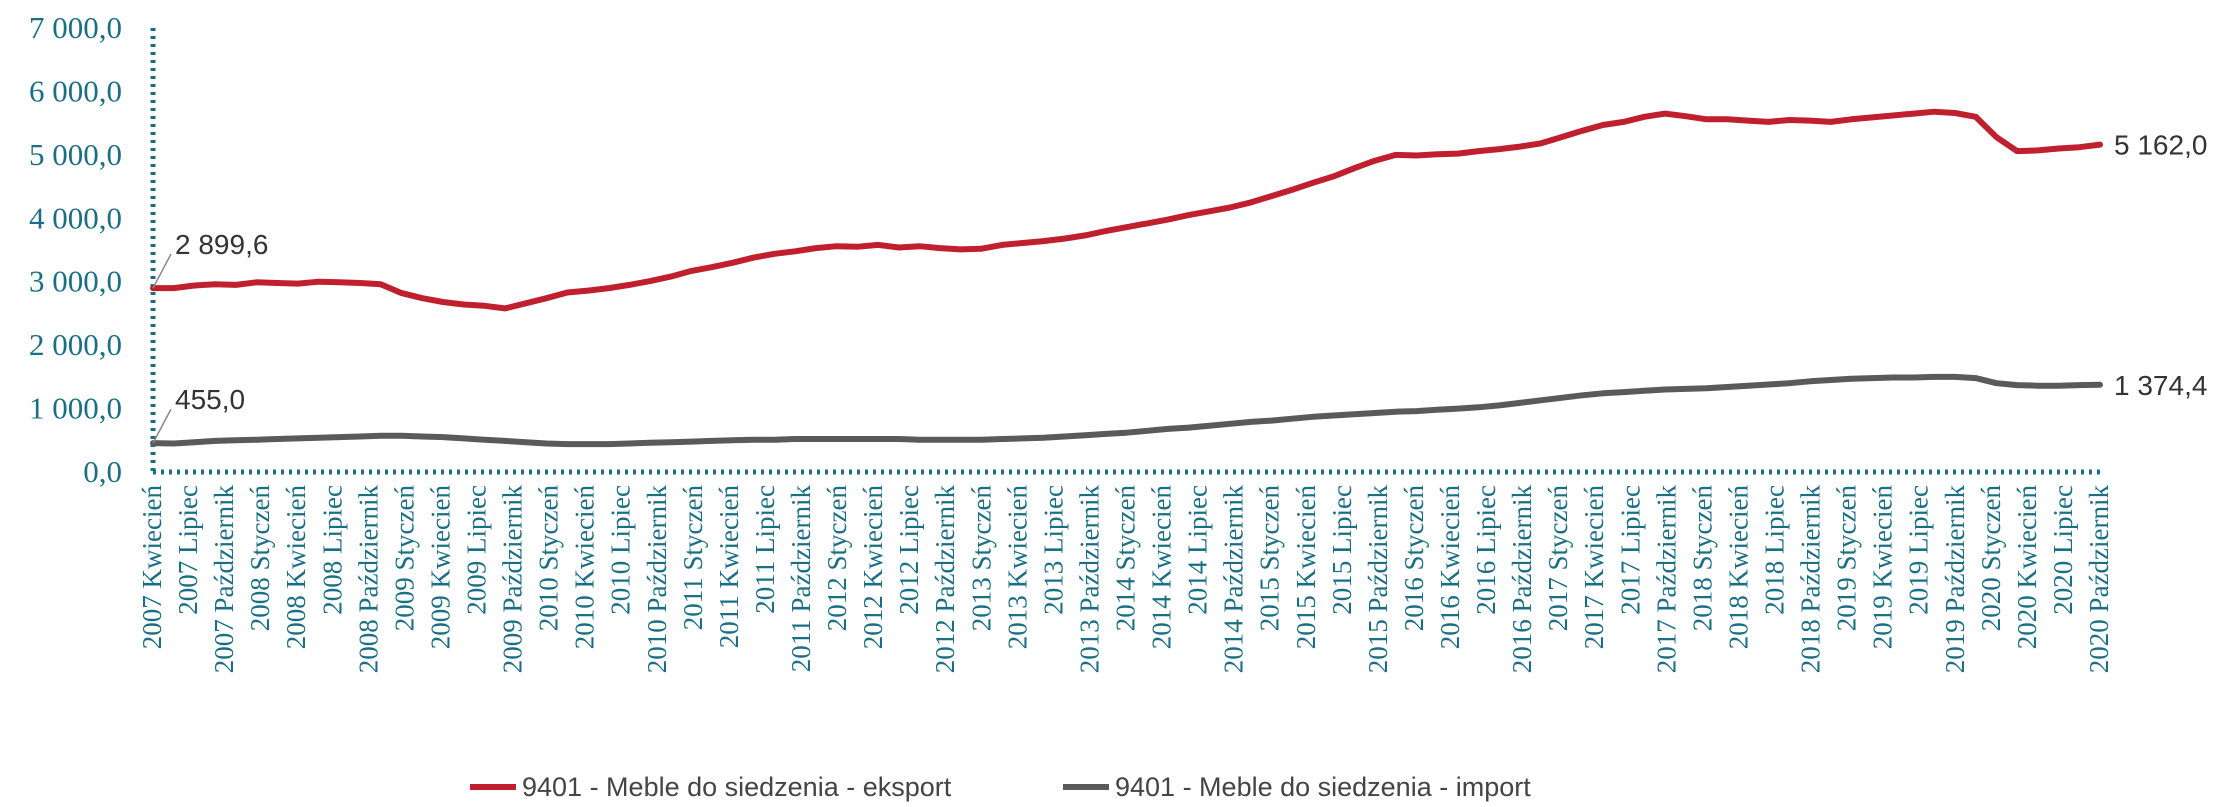  Describe the element at coordinates (75, 344) in the screenshot. I see `y-tick-label: 2 000,0` at that location.